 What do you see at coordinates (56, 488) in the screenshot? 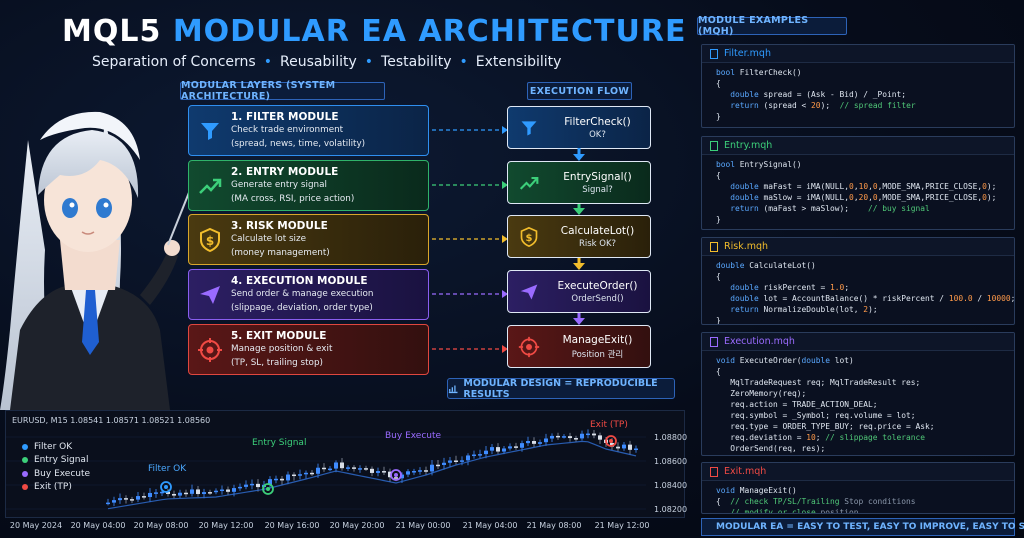
I see `legend-item: Exit (TP)` at bounding box center [56, 488].